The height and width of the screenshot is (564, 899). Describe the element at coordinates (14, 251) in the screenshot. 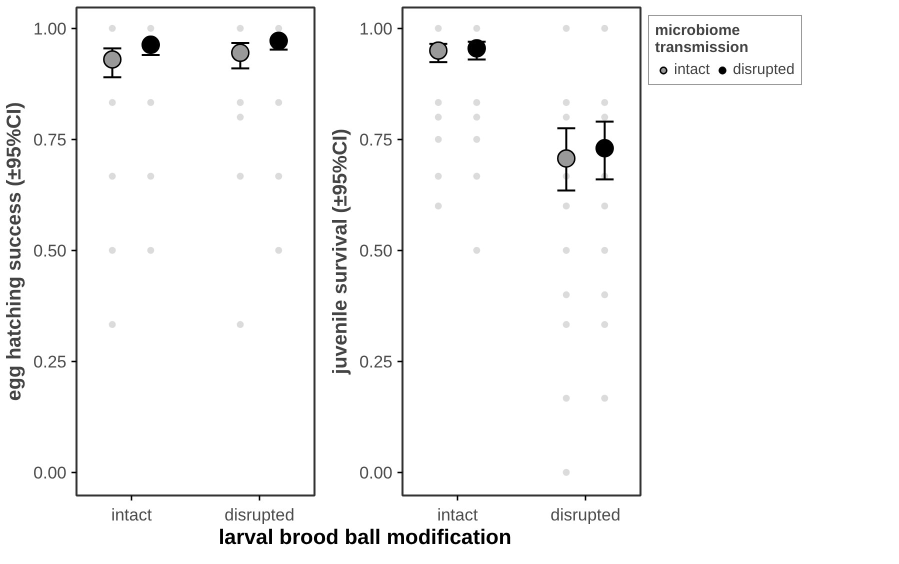

I see `y-axis-title: egg hatching success (±95%CI)` at that location.